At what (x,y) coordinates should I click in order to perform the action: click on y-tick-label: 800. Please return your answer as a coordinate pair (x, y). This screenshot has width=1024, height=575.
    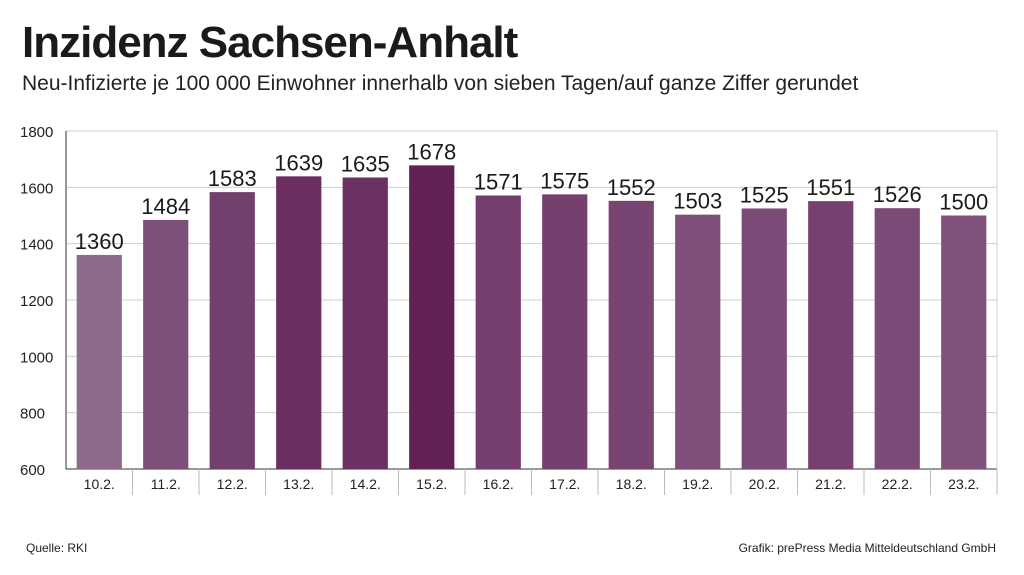
    Looking at the image, I should click on (32, 414).